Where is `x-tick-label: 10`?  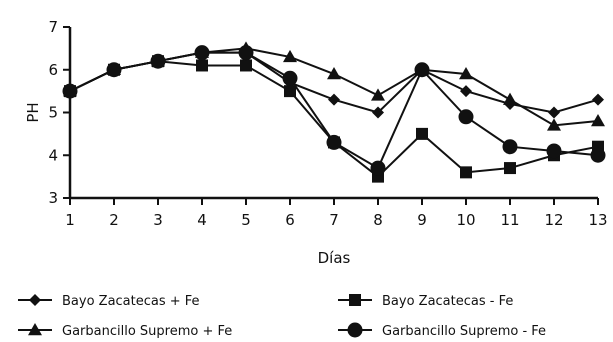
x-tick-label: 10 is located at coordinates (465, 220).